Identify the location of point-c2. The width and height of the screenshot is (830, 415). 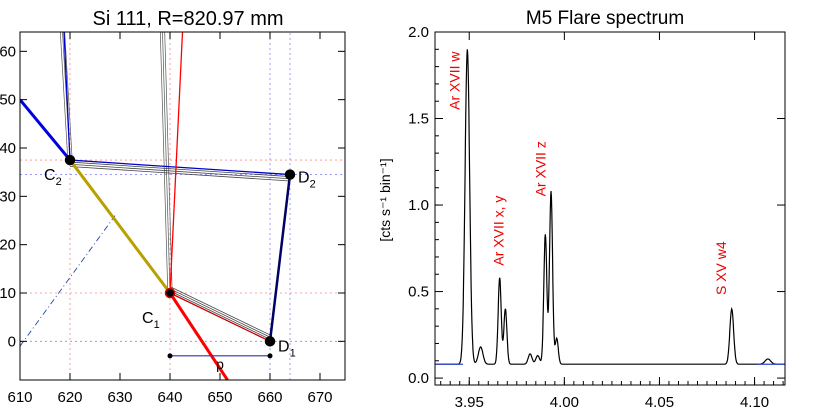
(70, 160).